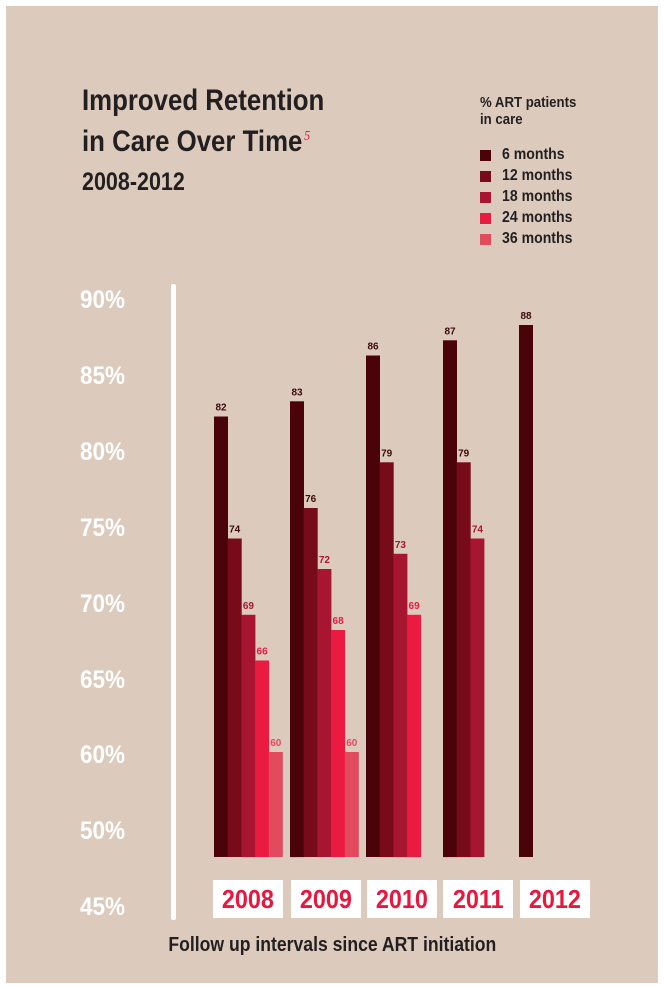  Describe the element at coordinates (526, 316) in the screenshot. I see `bar-value-label: 88` at that location.